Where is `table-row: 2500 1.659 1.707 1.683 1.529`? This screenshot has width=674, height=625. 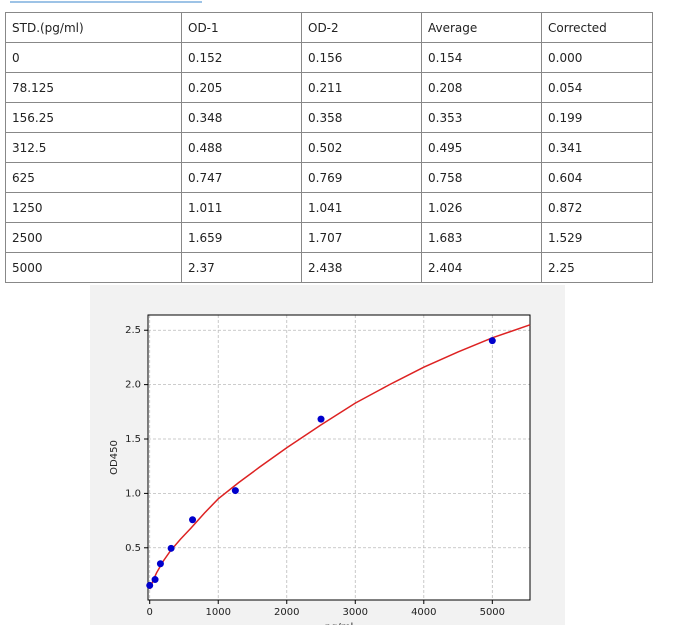
table-row: 2500 1.659 1.707 1.683 1.529 is located at coordinates (329, 237).